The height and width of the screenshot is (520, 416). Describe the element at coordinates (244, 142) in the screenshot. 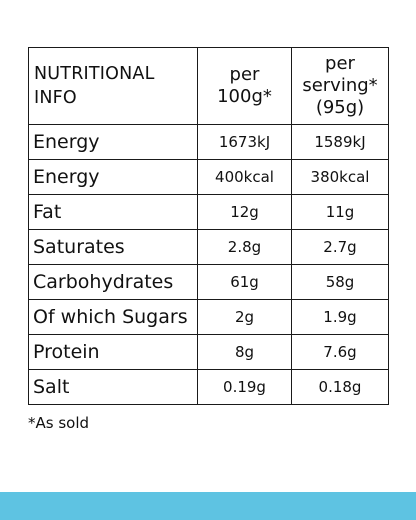

I see `value-per-100g: 1673kJ` at that location.